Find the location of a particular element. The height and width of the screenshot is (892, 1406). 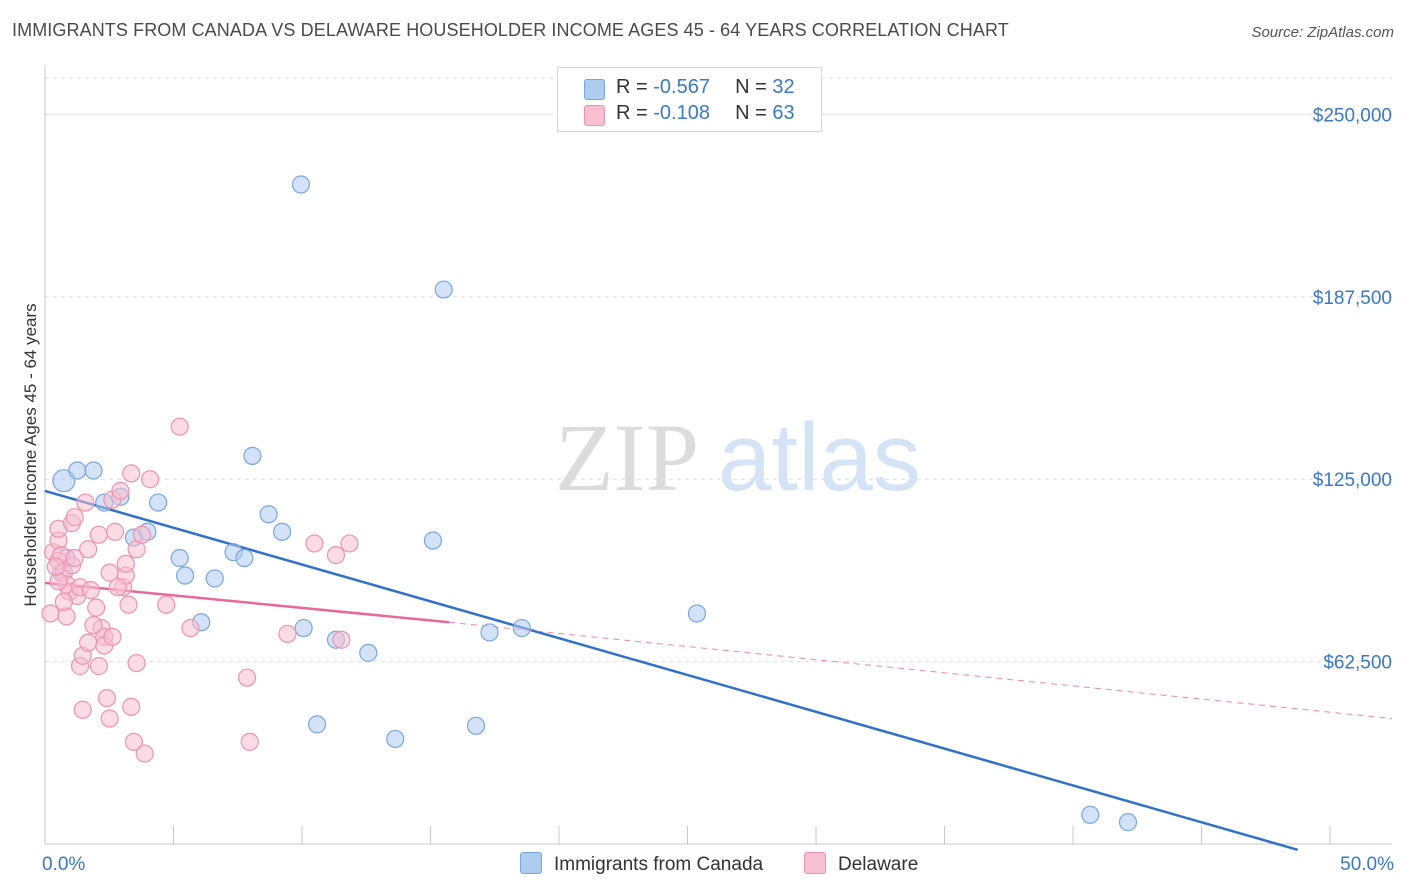

legend-n-value: 32 is located at coordinates (783, 87).